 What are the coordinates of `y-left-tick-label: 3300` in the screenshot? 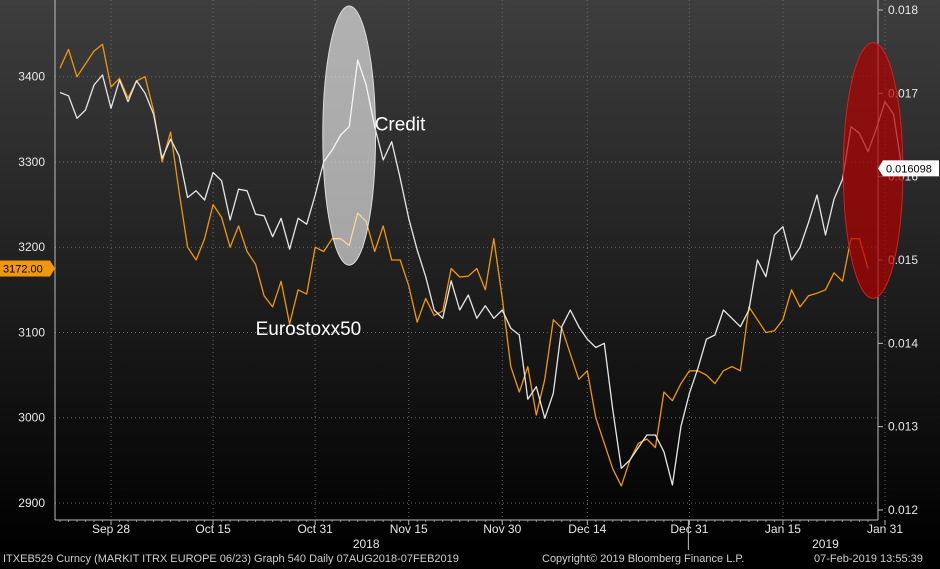 It's located at (31, 162).